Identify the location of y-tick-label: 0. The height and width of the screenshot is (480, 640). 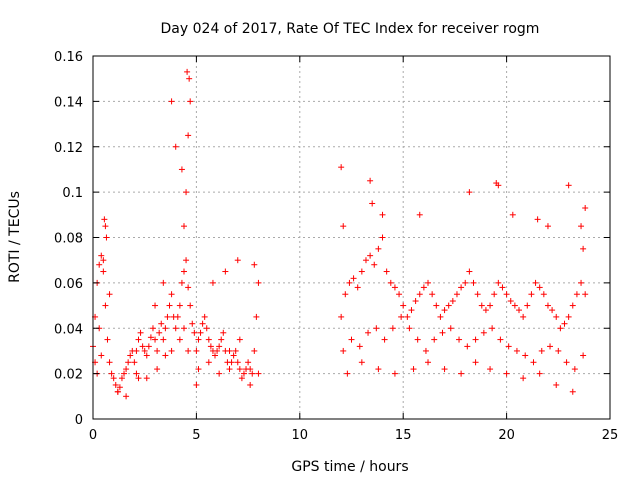
(79, 420).